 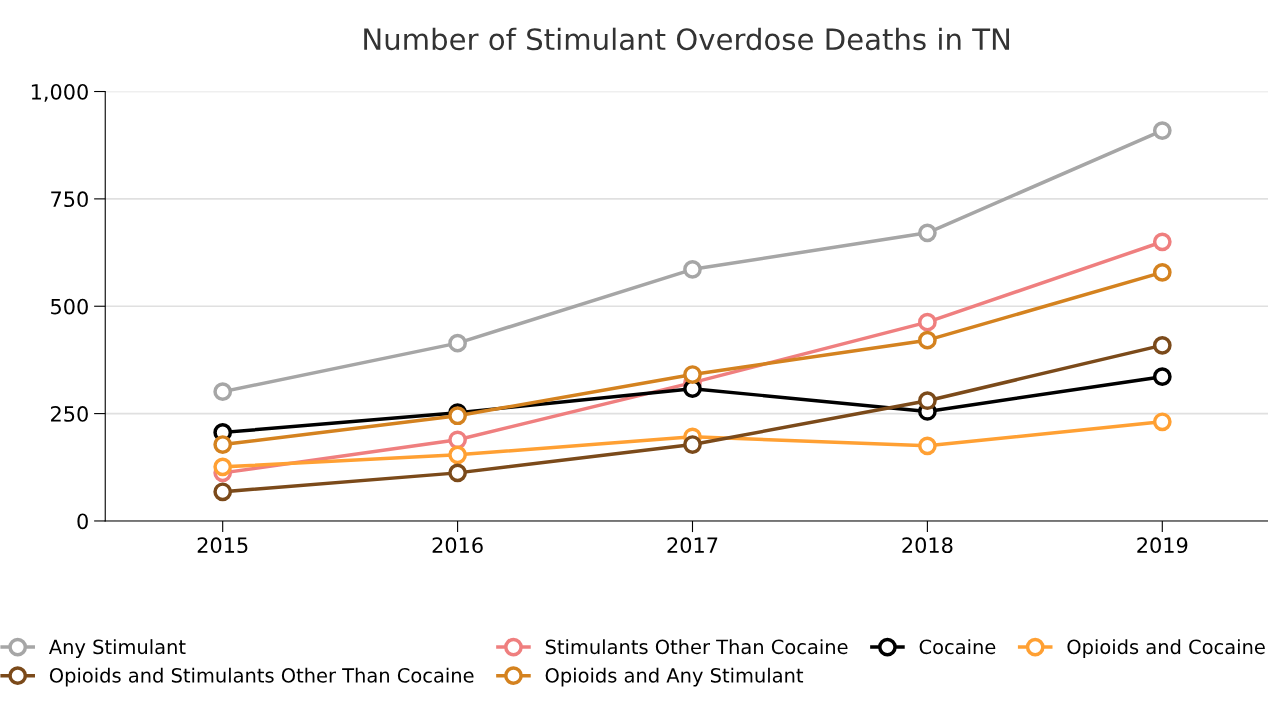 What do you see at coordinates (261, 677) in the screenshot?
I see `legend-label: Opioids and Stimulants Other Than Cocaine` at bounding box center [261, 677].